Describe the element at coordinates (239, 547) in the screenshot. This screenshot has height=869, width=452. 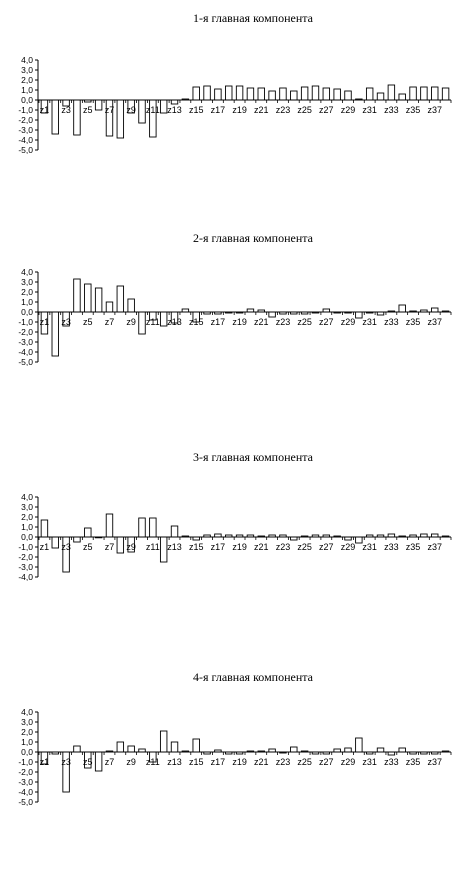
I see `x-tick-label: z19` at that location.